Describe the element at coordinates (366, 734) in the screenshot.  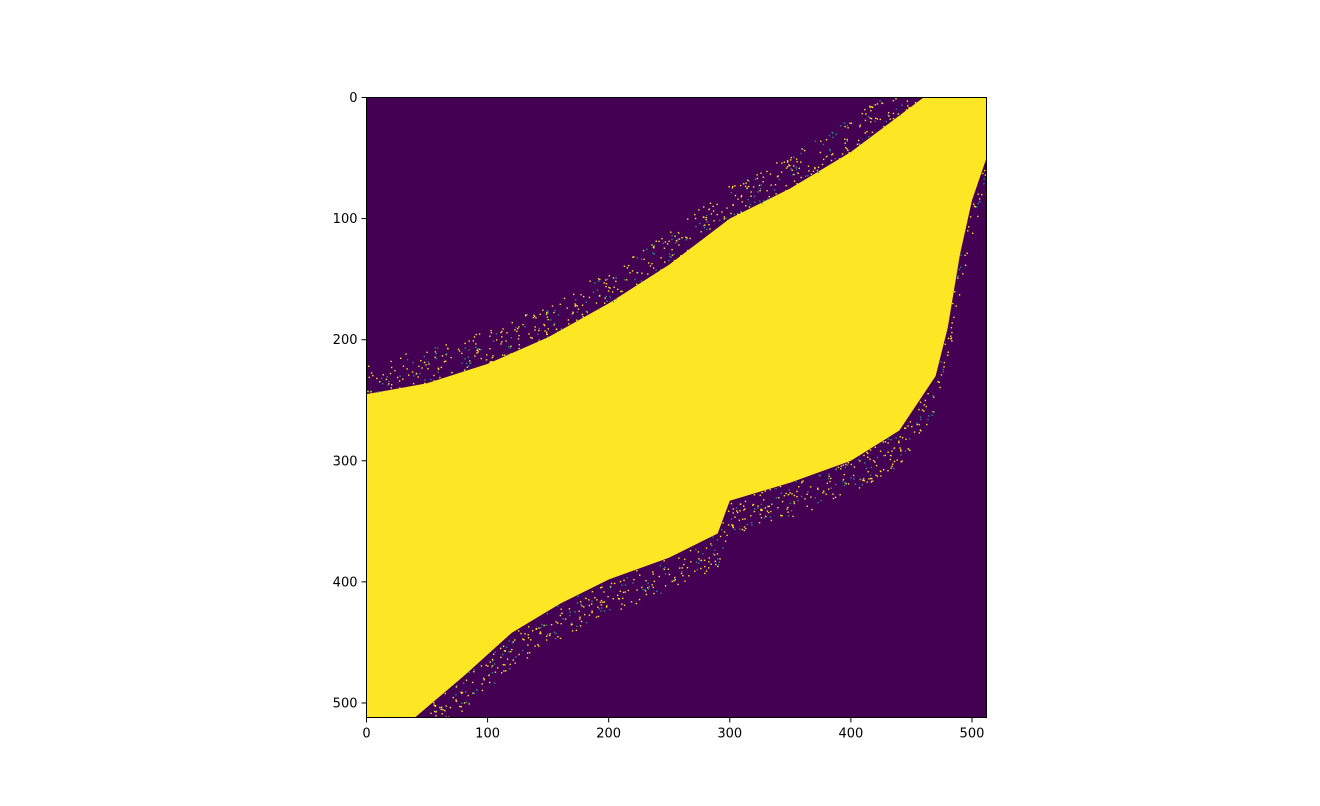
I see `x-tick-label: 0` at that location.